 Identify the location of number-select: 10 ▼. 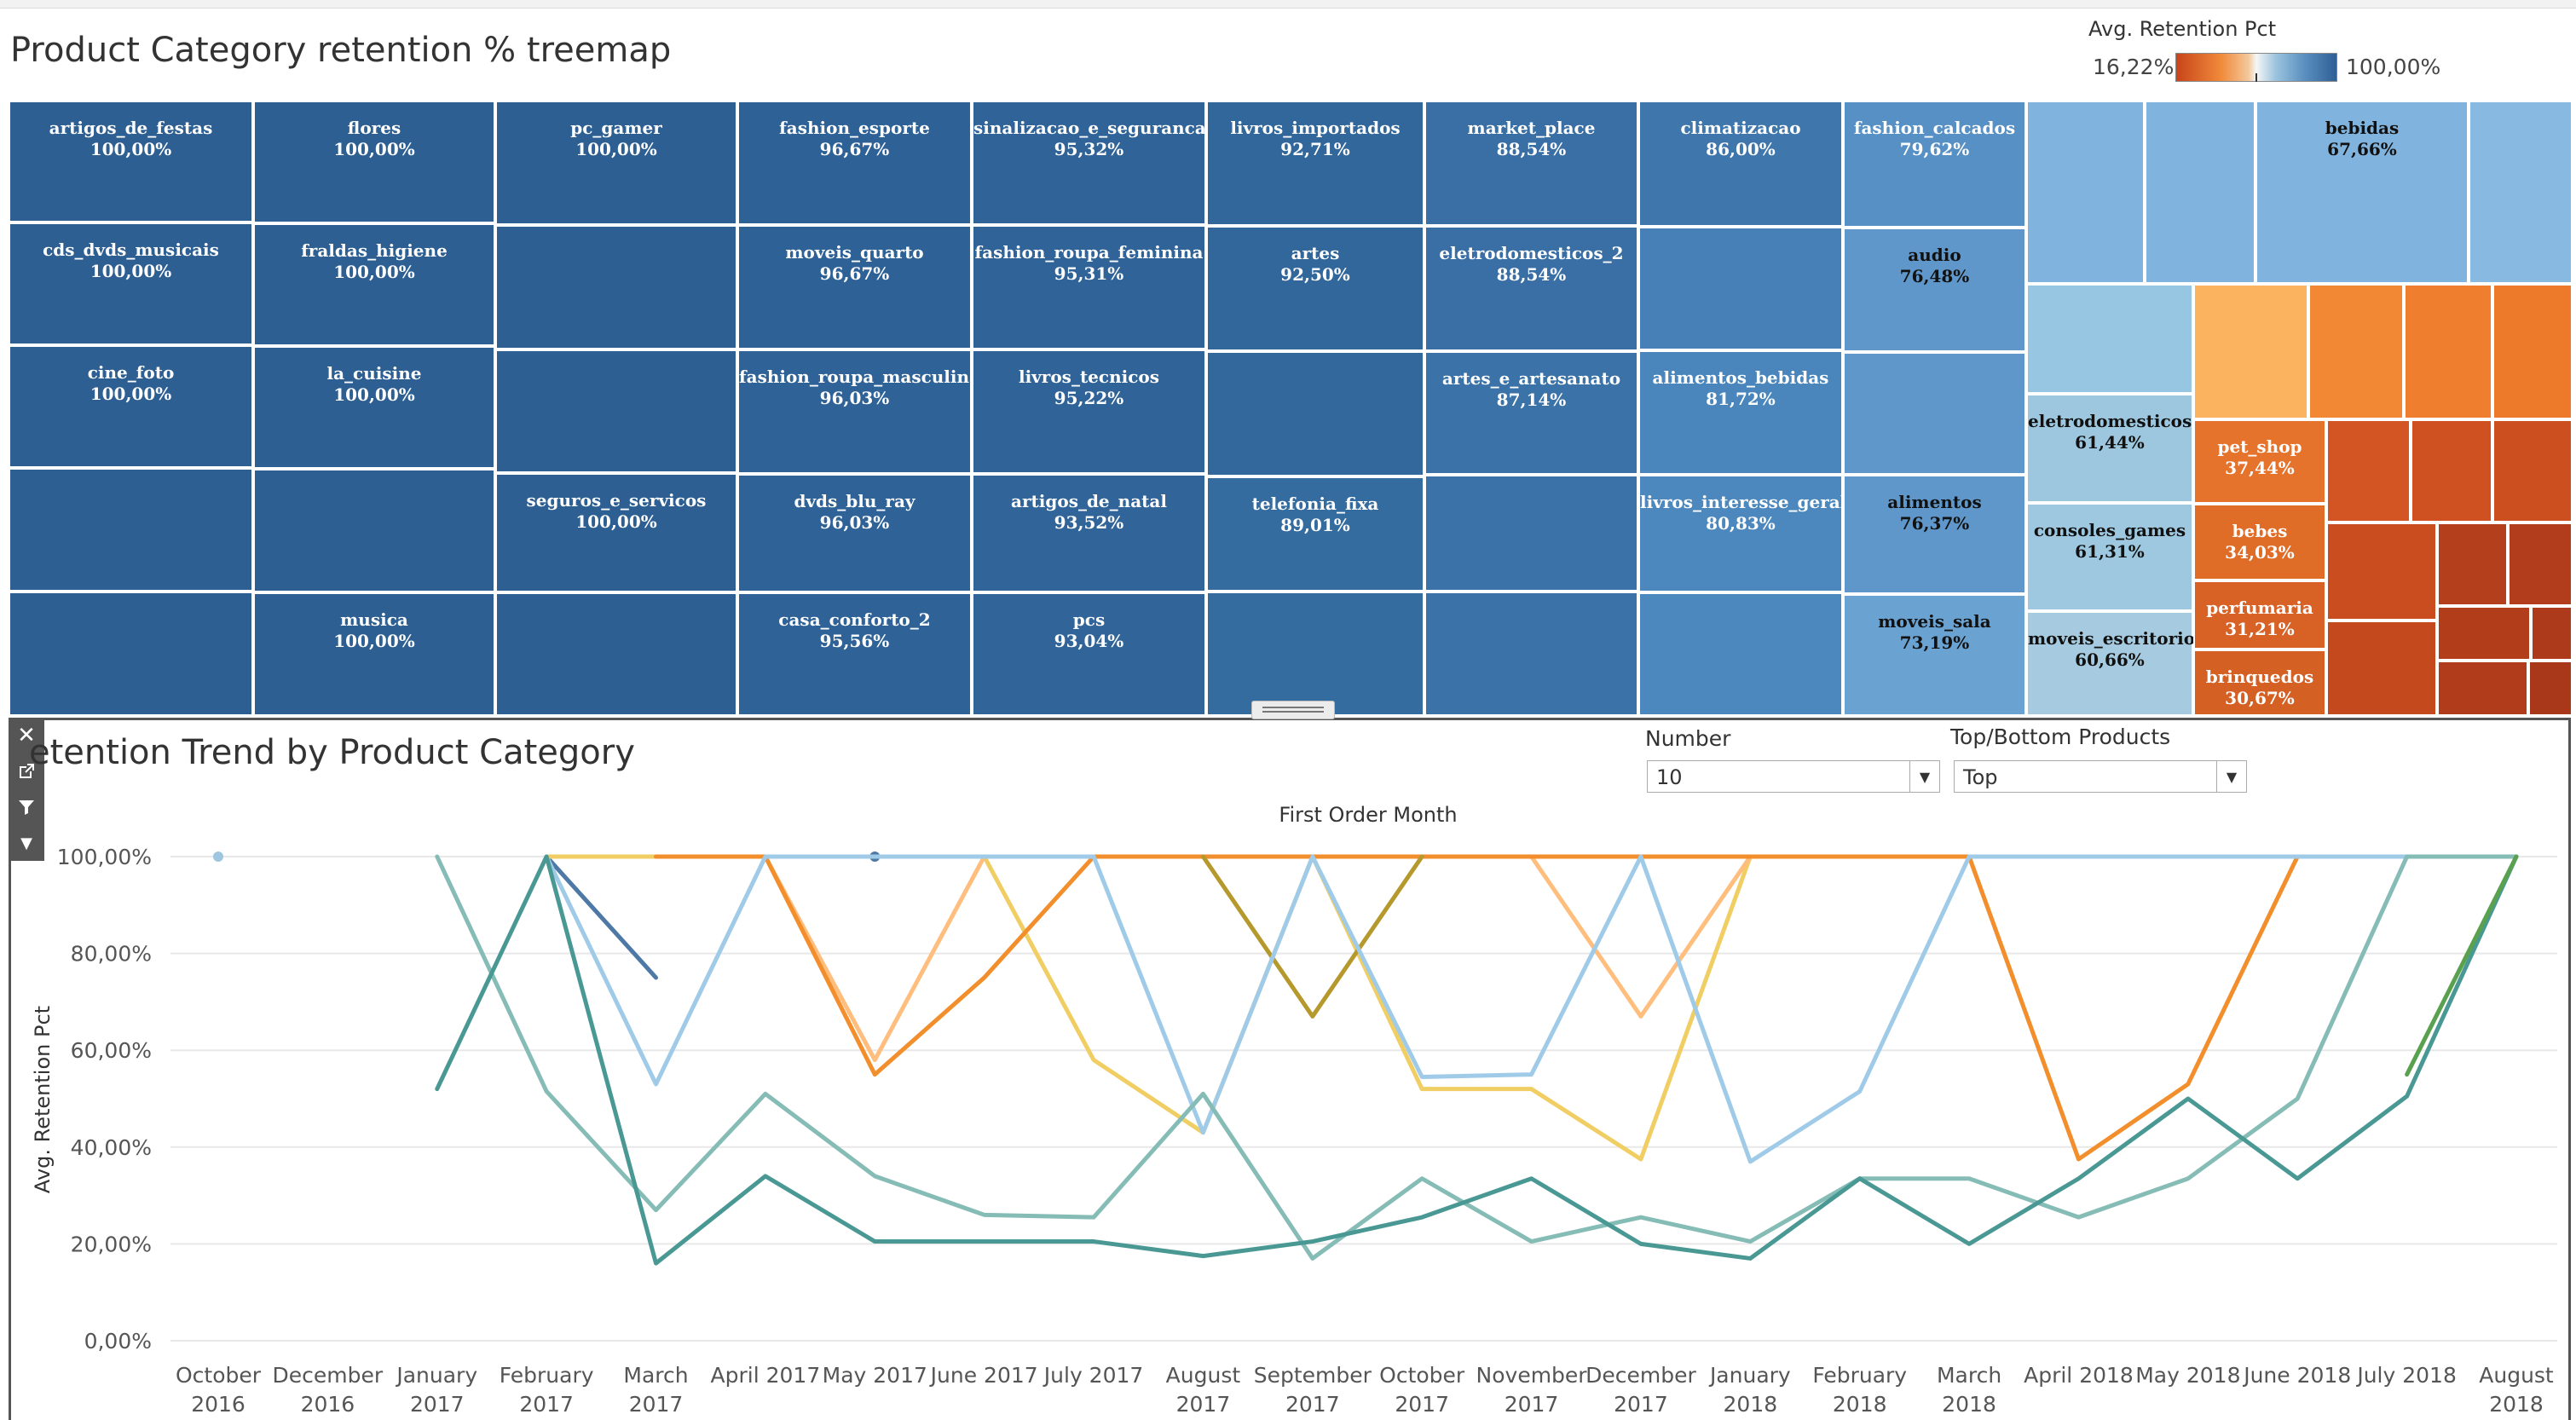
(1793, 776).